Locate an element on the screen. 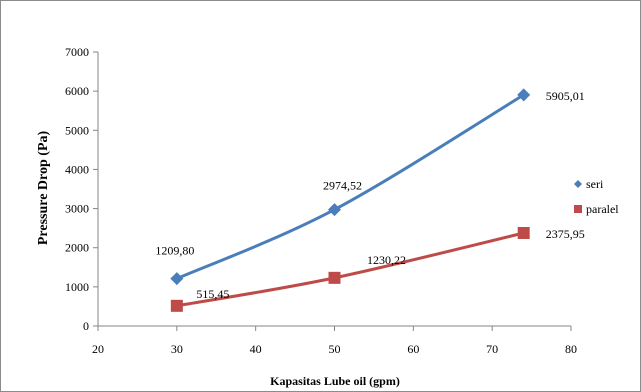 This screenshot has height=392, width=641. series-paralel: 515,45 1230,22 2375,95 is located at coordinates (377, 269).